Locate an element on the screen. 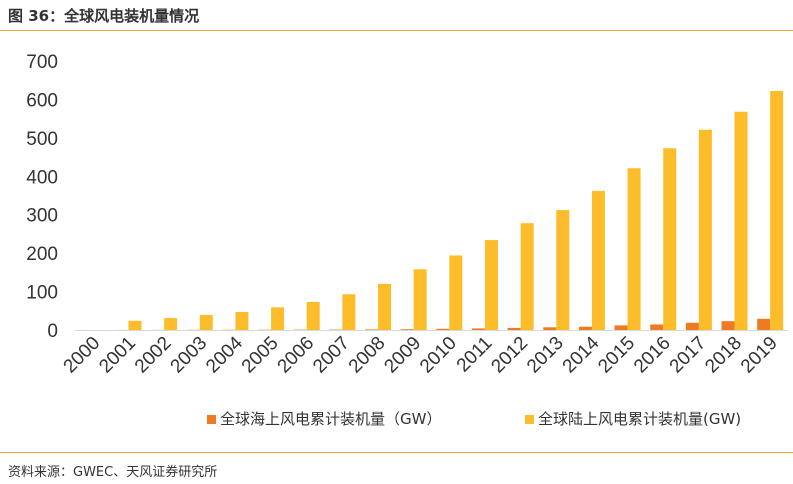  x-tick-label: 2004 is located at coordinates (224, 354).